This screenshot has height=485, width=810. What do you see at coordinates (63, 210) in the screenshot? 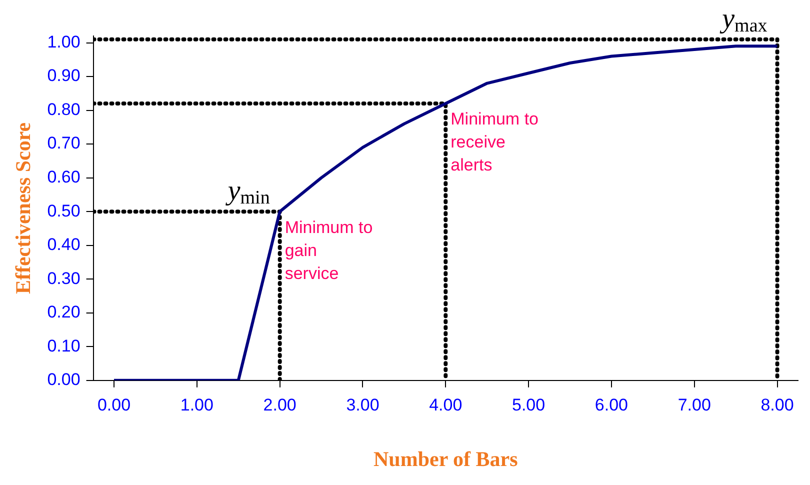
I see `y-tick-label: 0.50` at bounding box center [63, 210].